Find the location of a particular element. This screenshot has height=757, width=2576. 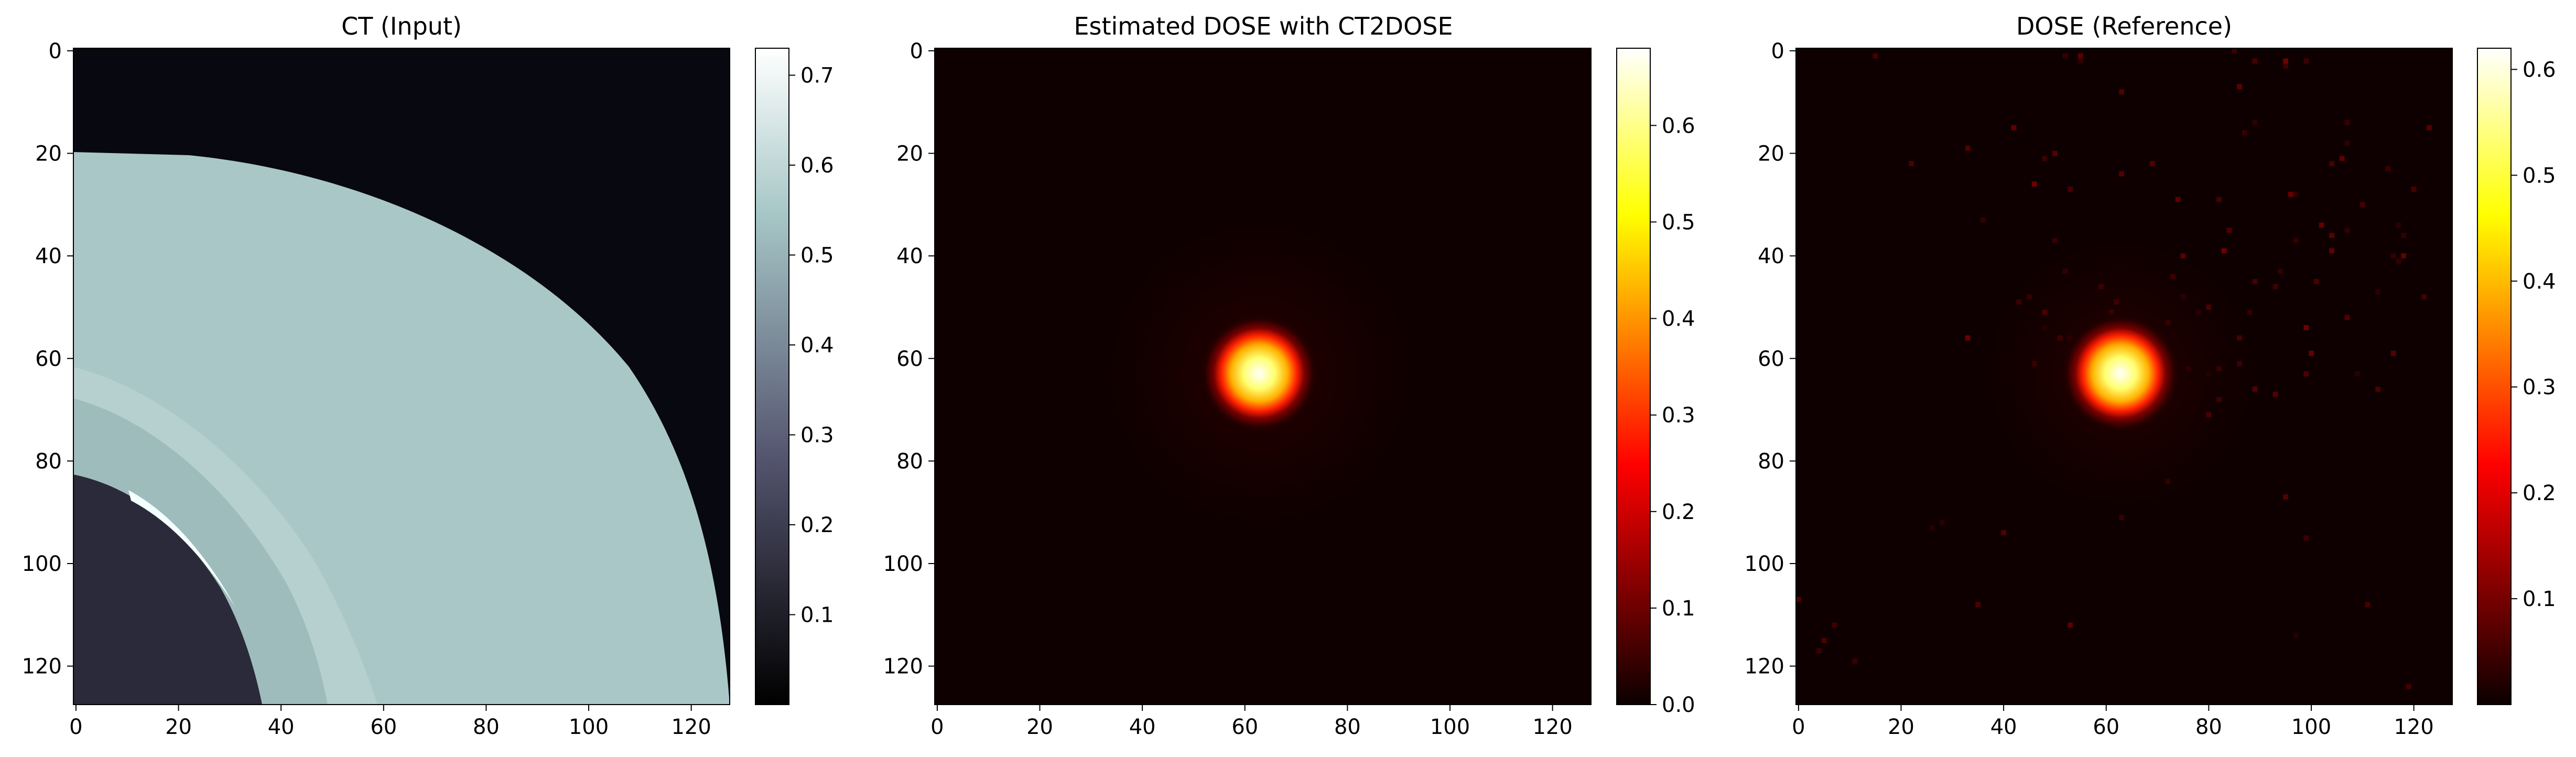

est-cbtick-label: 0.0 is located at coordinates (1678, 705).